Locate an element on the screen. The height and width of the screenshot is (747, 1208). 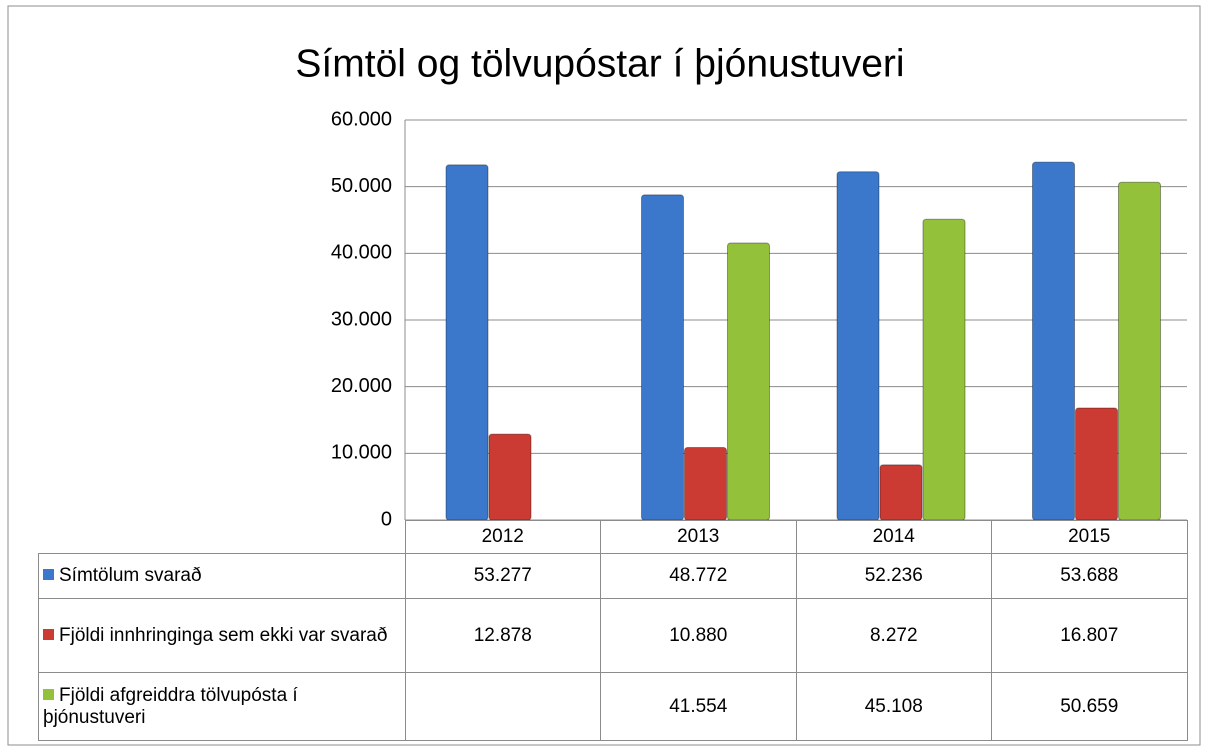
table-value: 10.880 is located at coordinates (698, 635).